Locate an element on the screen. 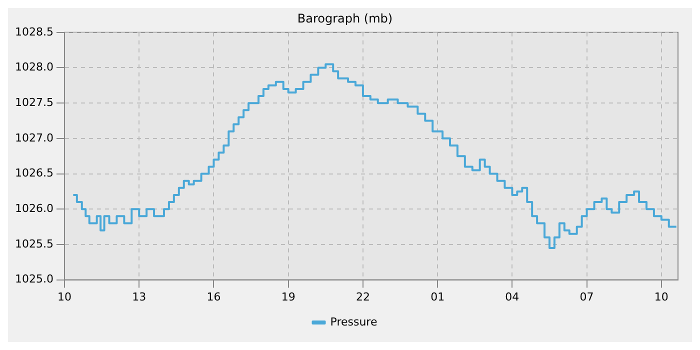 Image resolution: width=700 pixels, height=350 pixels. x-tick-label: 16 is located at coordinates (213, 297).